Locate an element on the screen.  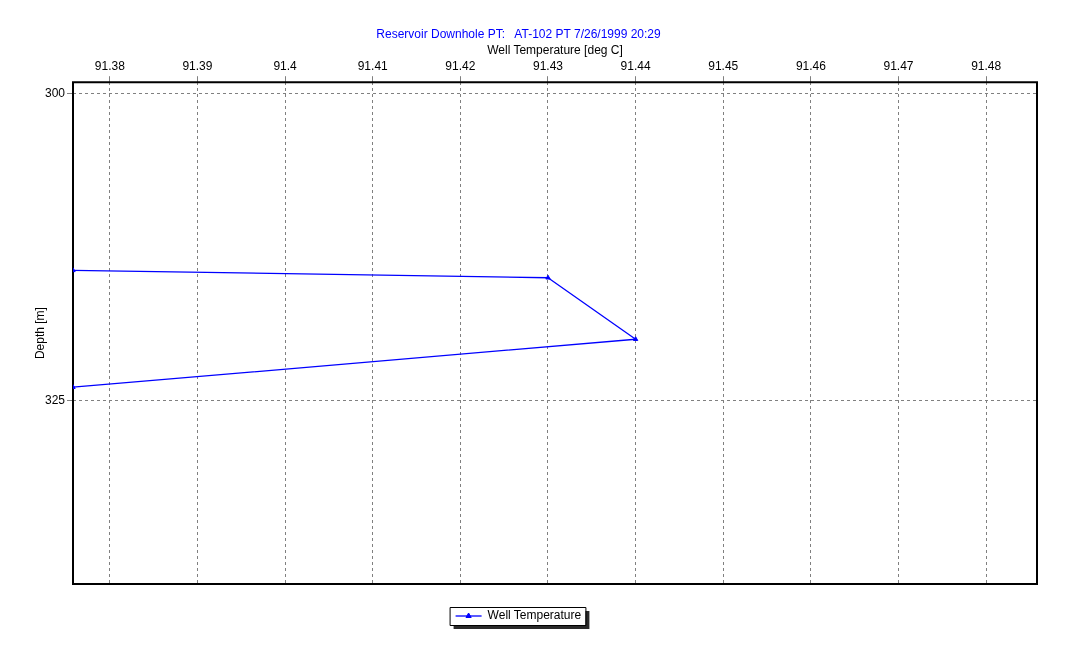
y-axis-title: Depth [m] is located at coordinates (39, 333).